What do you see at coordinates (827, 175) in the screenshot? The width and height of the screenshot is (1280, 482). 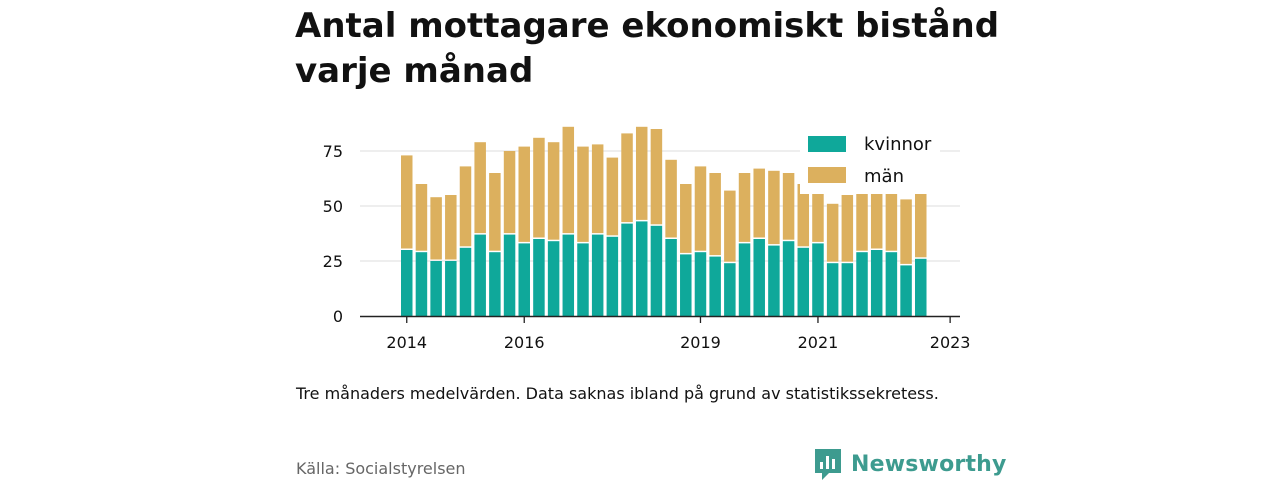 I see `legend-swatch-man` at bounding box center [827, 175].